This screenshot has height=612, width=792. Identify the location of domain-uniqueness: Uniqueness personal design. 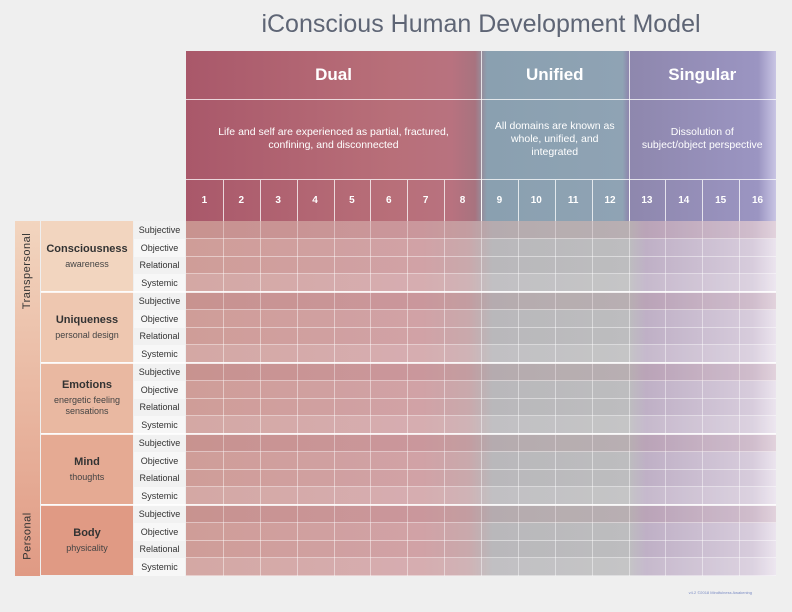
(87, 327).